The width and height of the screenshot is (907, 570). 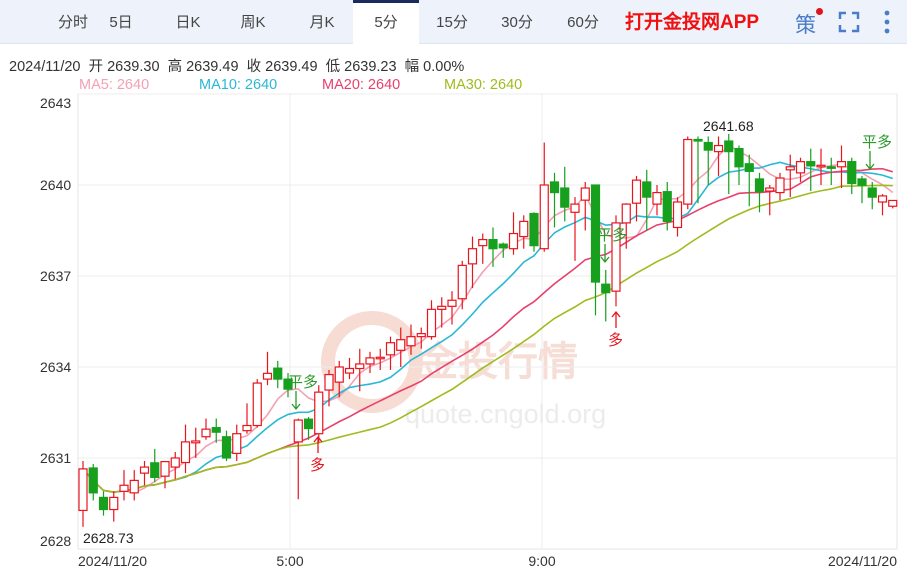 I want to click on y-tick-label: 2634, so click(x=55, y=367).